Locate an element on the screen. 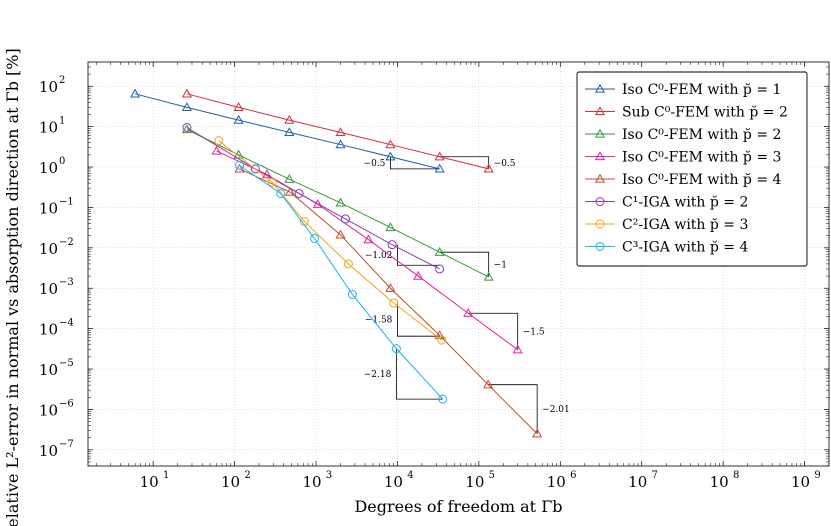 The image size is (831, 526). legend-entry: Iso C⁰-FEM with p̆ = 4 is located at coordinates (683, 180).